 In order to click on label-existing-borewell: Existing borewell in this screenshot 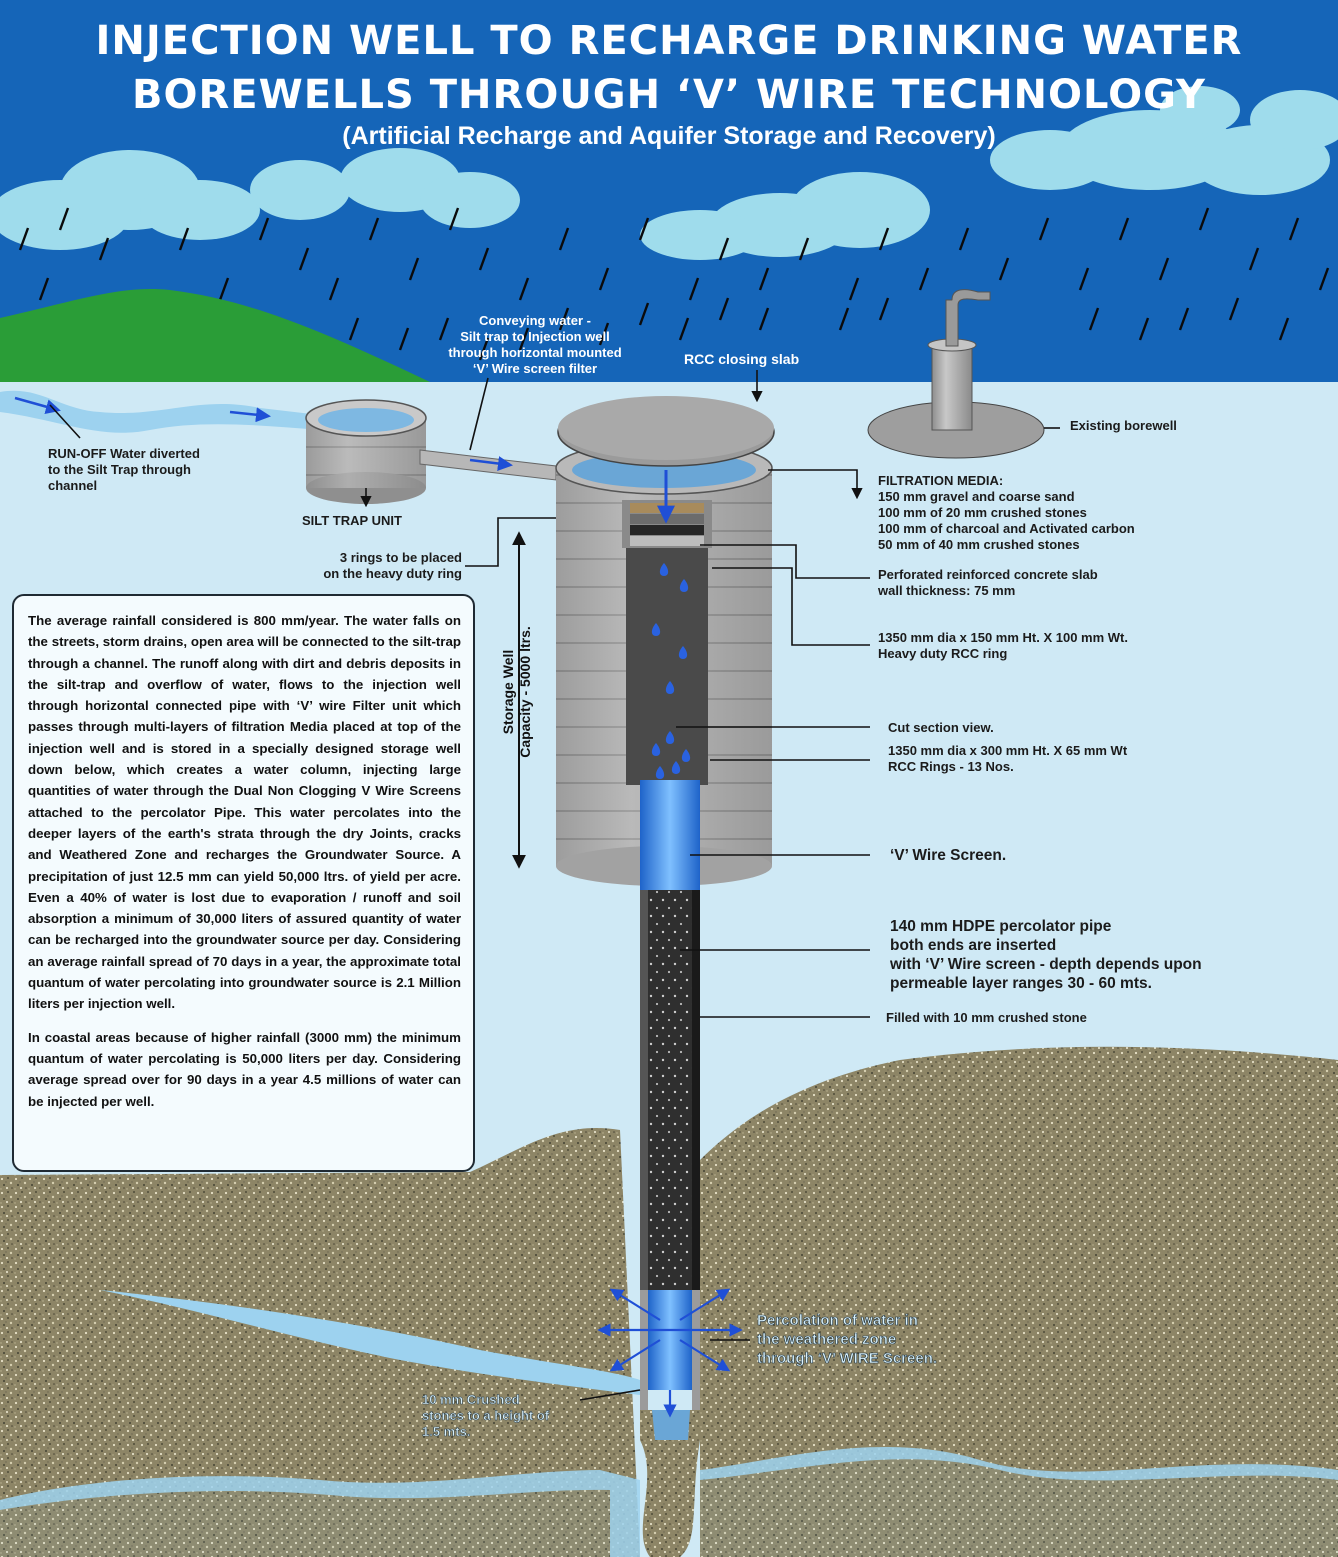, I will do `click(1123, 425)`.